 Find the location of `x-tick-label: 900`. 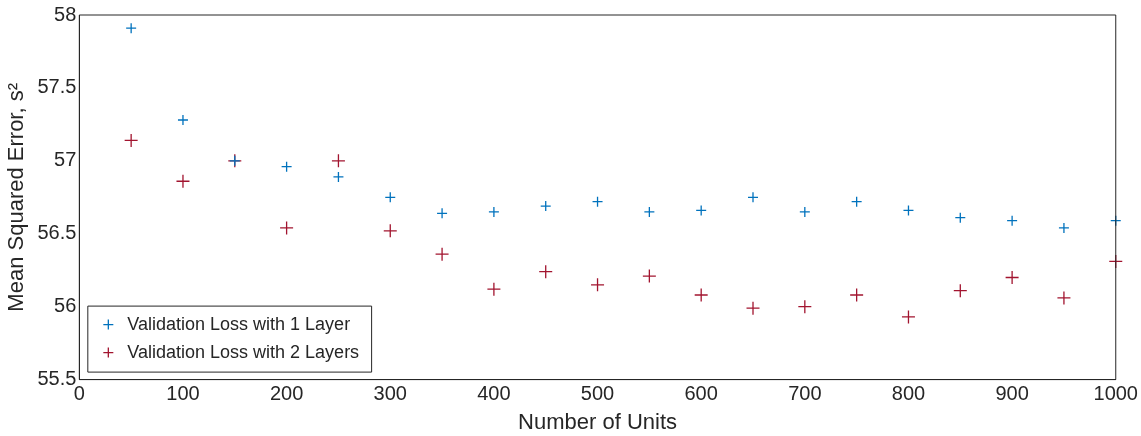

x-tick-label: 900 is located at coordinates (1012, 393).